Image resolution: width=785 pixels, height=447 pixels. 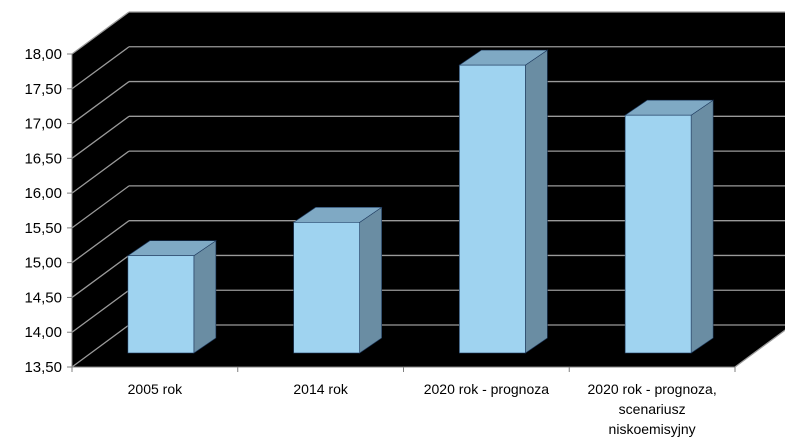 I want to click on x-category-label: 2014 rok, so click(x=320, y=389).